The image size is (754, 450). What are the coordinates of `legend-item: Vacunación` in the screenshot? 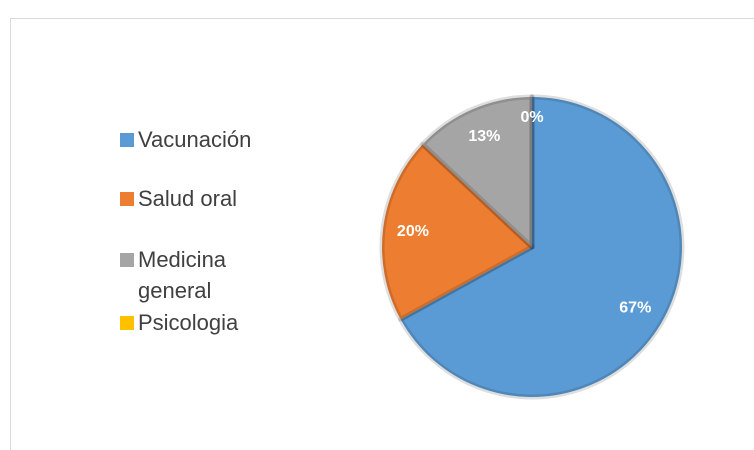 It's located at (195, 139).